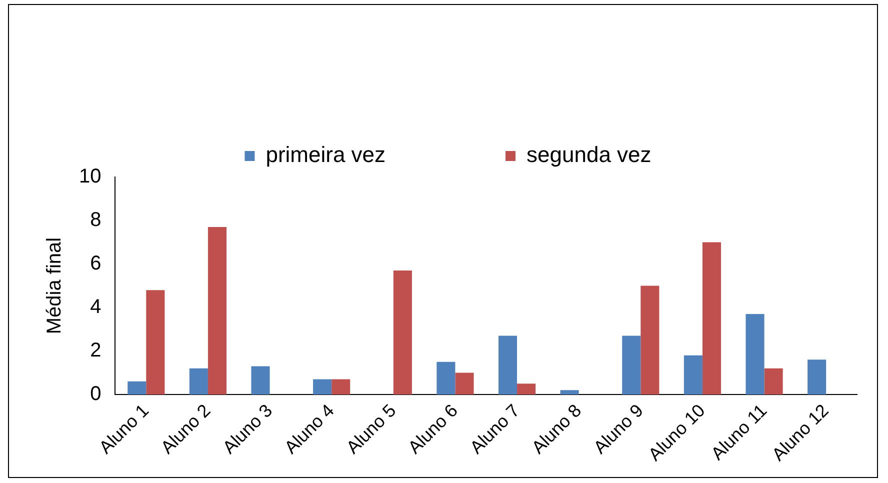 The width and height of the screenshot is (888, 483). What do you see at coordinates (589, 155) in the screenshot?
I see `legend-label: segunda vez` at bounding box center [589, 155].